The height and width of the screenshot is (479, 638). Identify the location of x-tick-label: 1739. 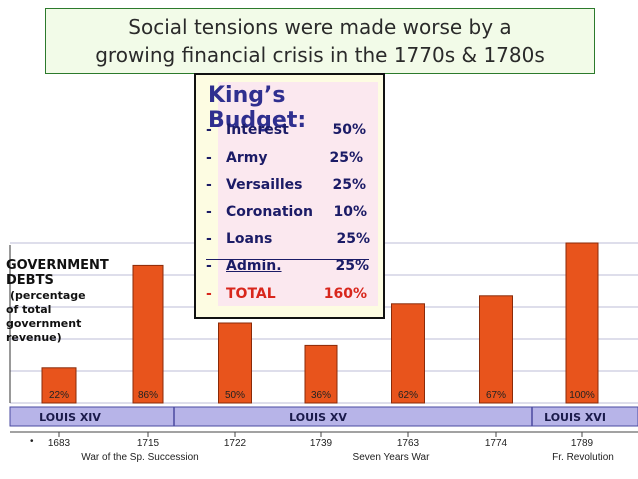
(321, 443).